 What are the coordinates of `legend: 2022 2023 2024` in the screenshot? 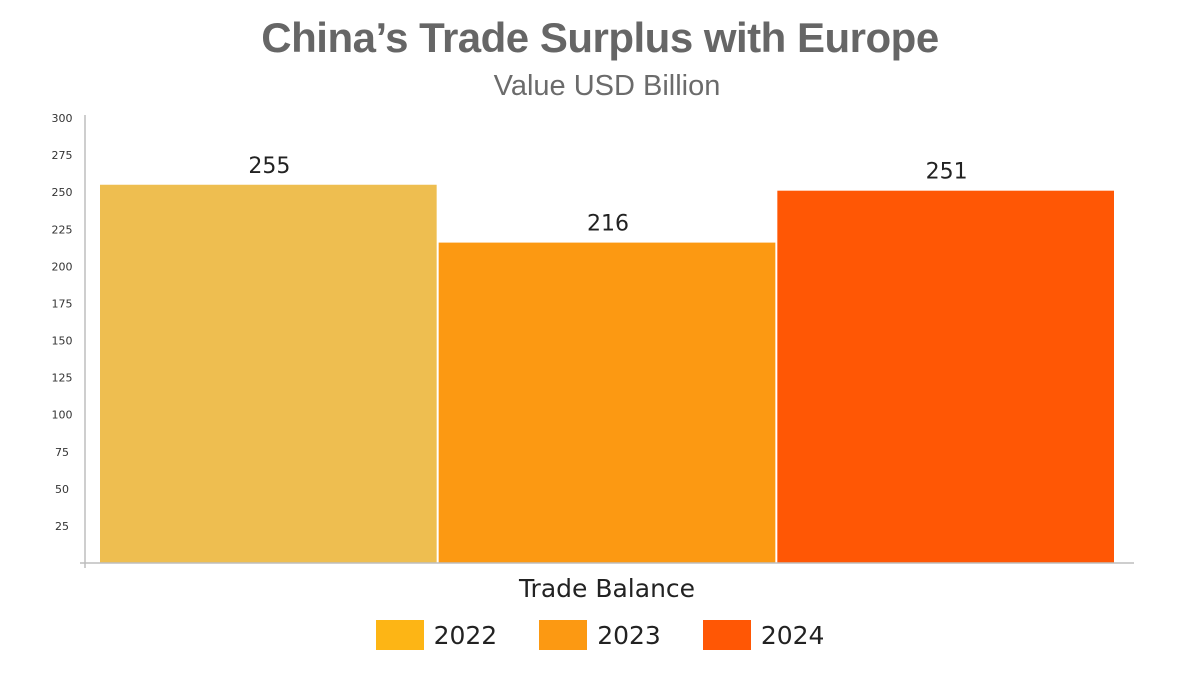 It's located at (600, 635).